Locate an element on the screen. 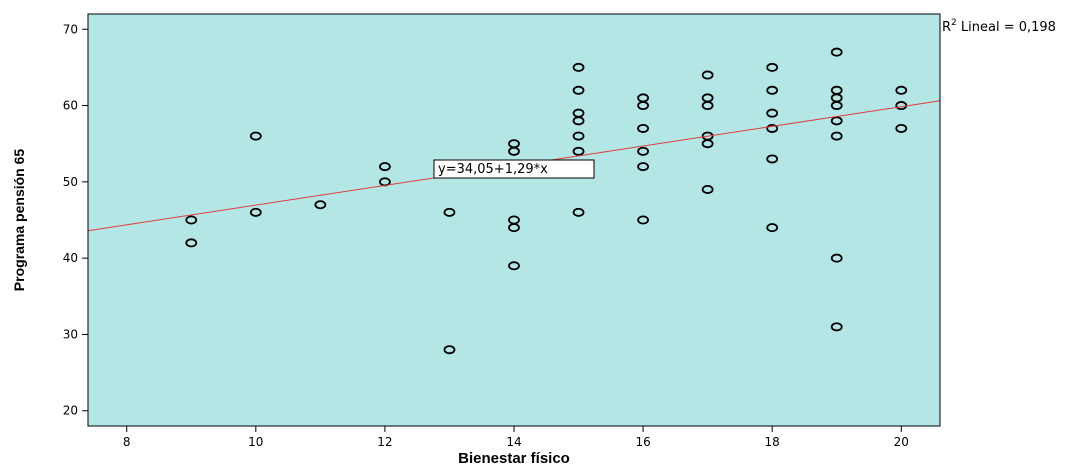 Image resolution: width=1091 pixels, height=468 pixels. r2-superscript: 2 is located at coordinates (954, 23).